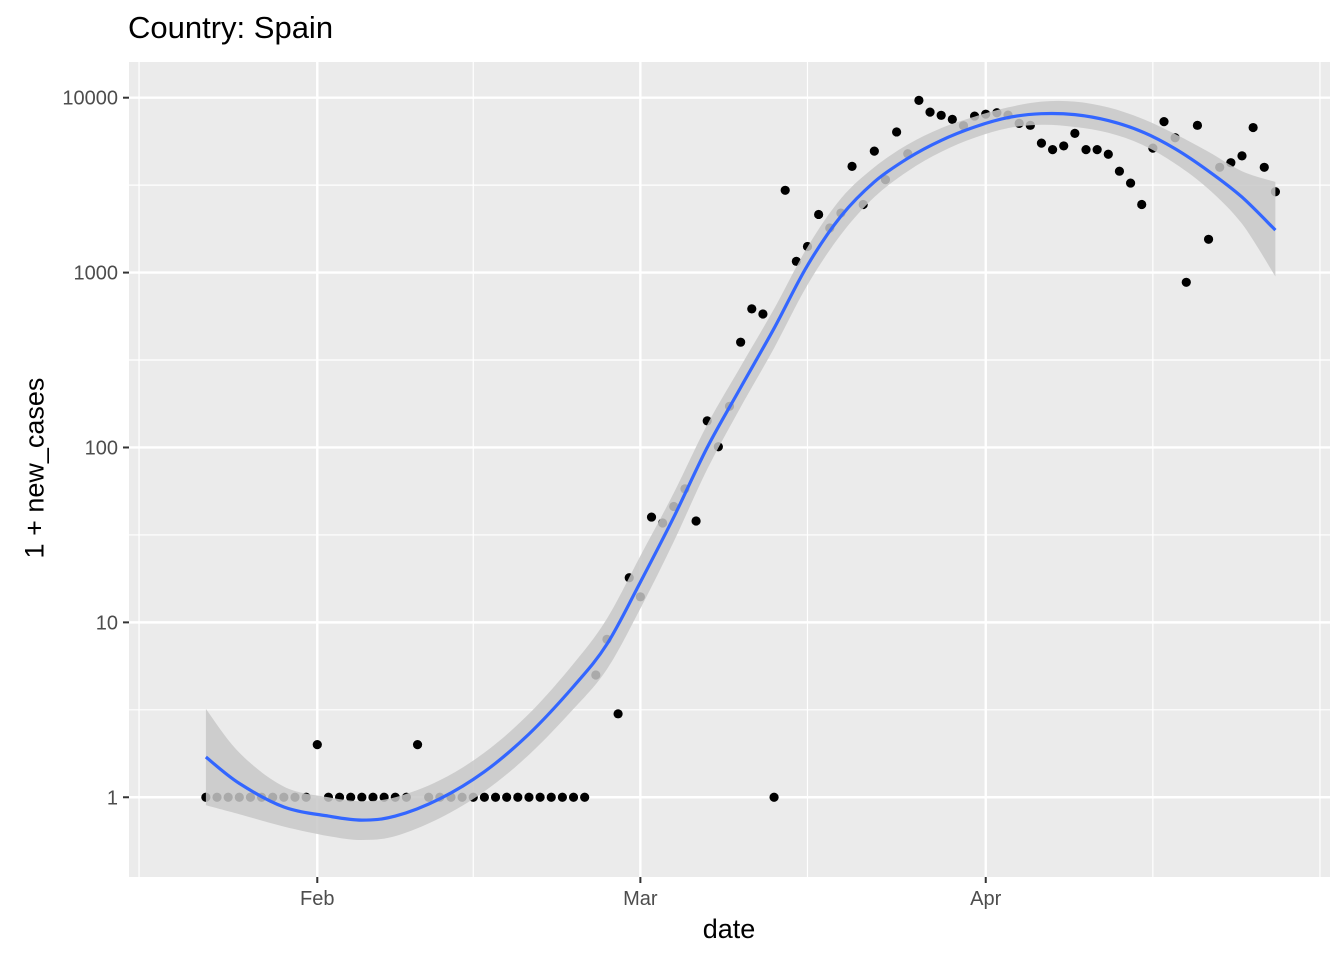  Describe the element at coordinates (985, 899) in the screenshot. I see `x-tick-label: Apr` at that location.